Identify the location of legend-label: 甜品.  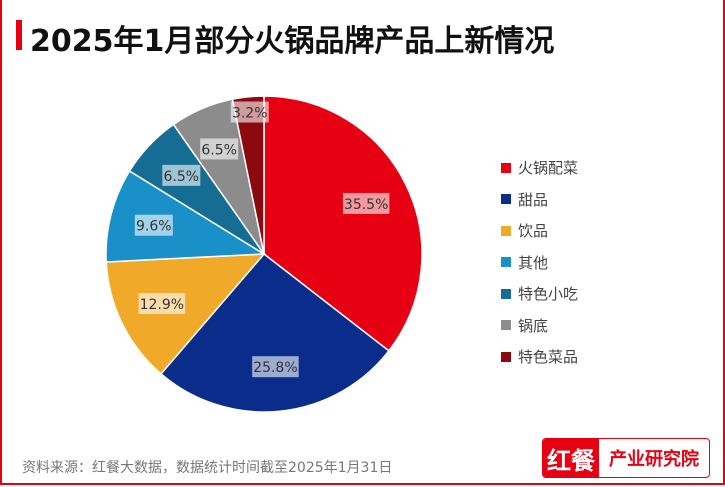
(533, 199).